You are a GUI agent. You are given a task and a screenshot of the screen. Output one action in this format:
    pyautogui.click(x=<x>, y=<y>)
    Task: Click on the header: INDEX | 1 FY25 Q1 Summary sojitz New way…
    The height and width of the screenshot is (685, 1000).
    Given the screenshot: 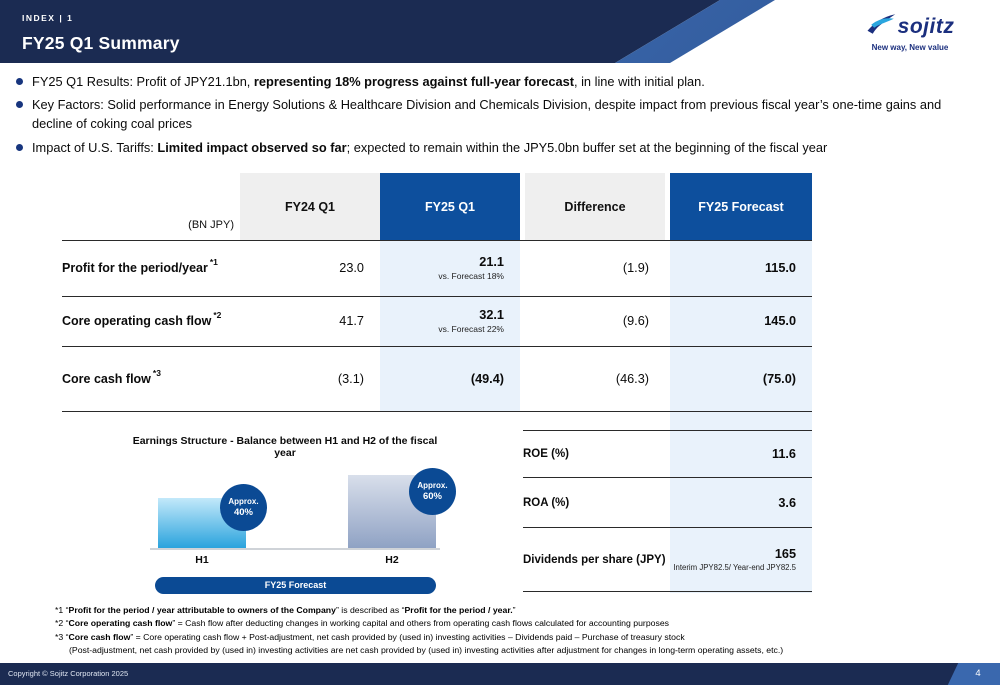 What is the action you would take?
    pyautogui.click(x=500, y=31)
    